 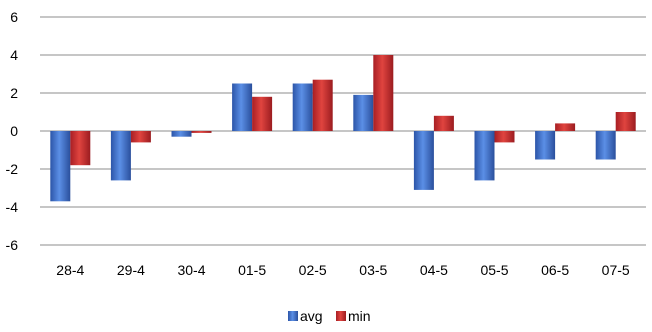 I want to click on y-axis-ticks: -6 -4 -2 0 2 4 6, so click(x=12, y=131).